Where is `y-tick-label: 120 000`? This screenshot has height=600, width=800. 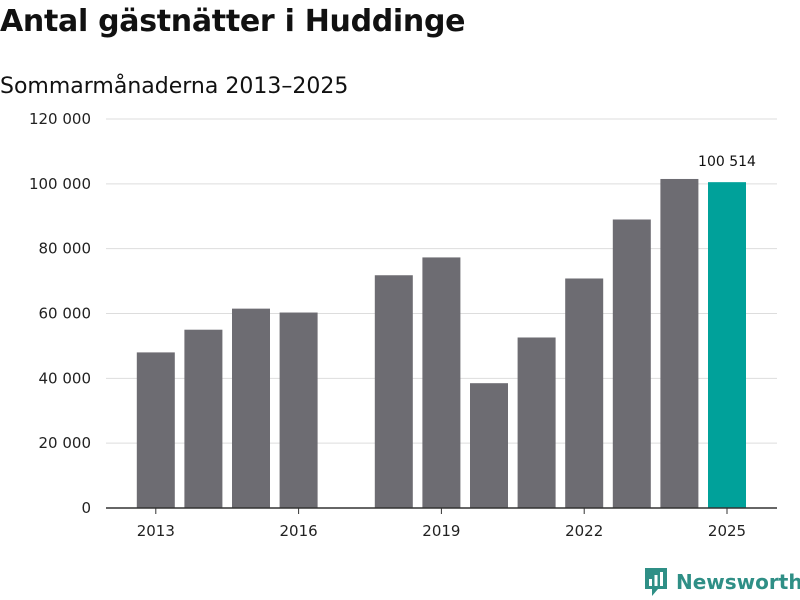
y-tick-label: 120 000 is located at coordinates (60, 119).